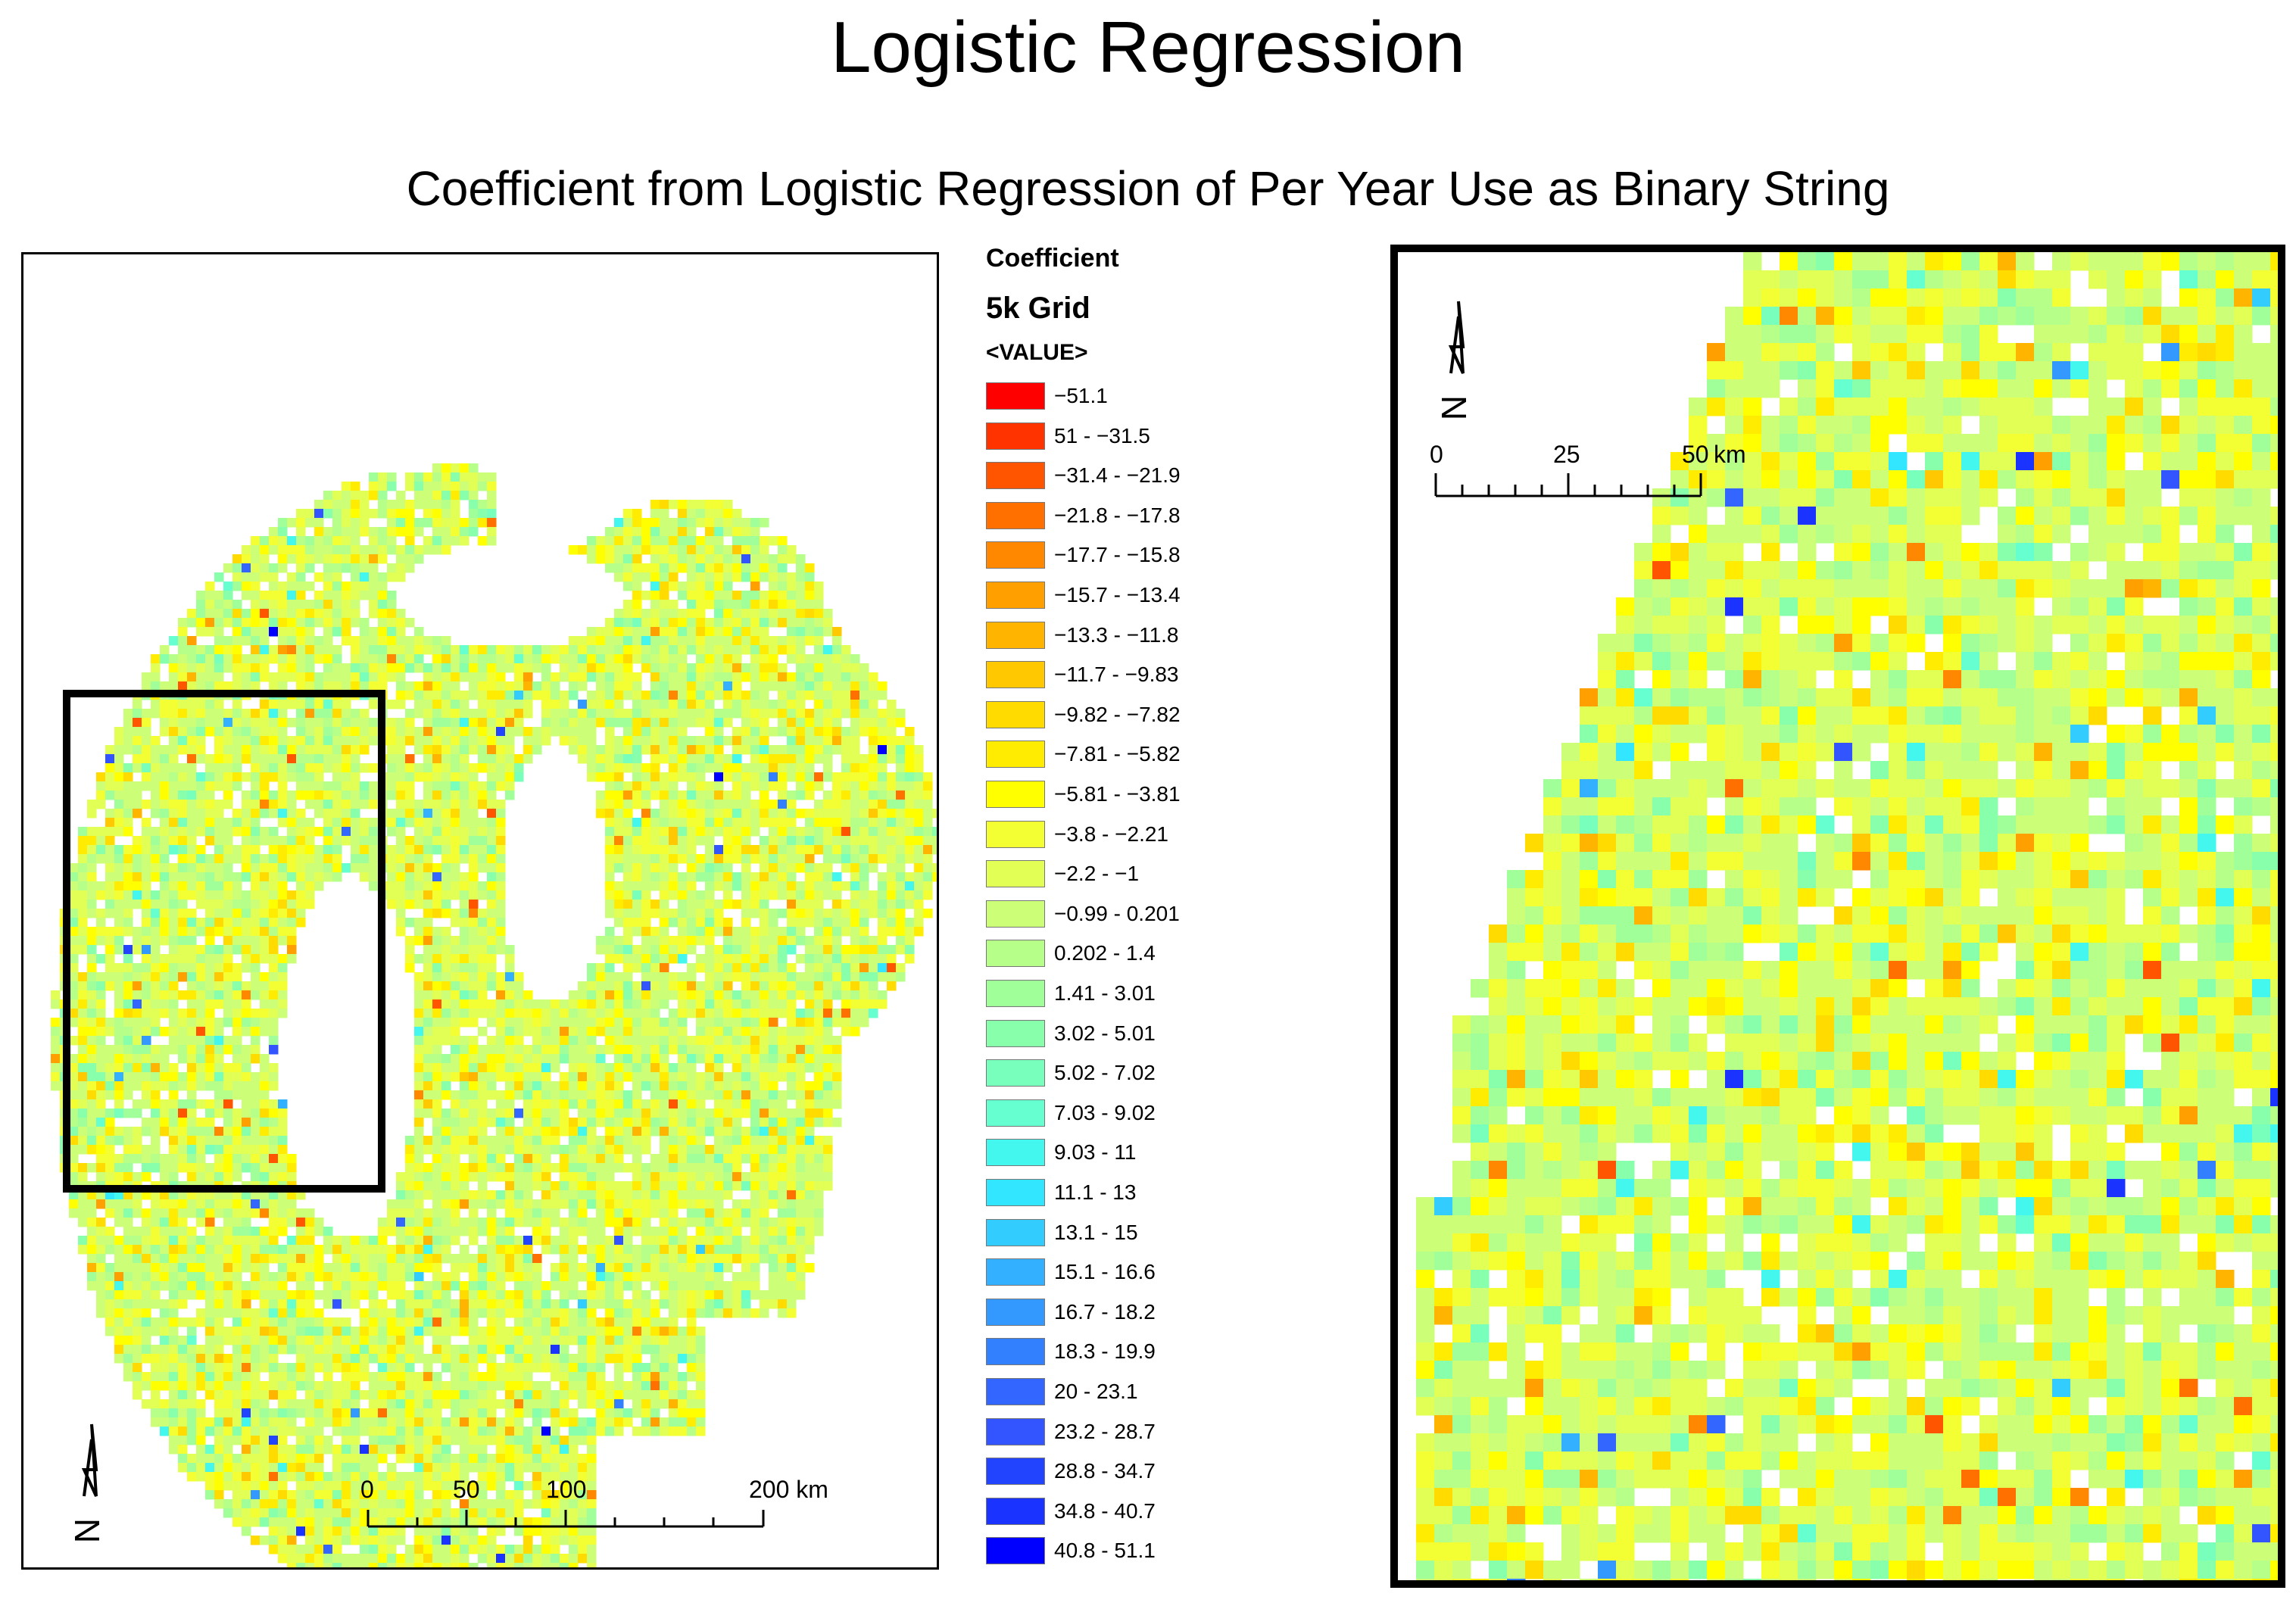 This screenshot has width=2296, height=1609. What do you see at coordinates (1116, 635) in the screenshot?
I see `legend-label: −13.3 - −11.8` at bounding box center [1116, 635].